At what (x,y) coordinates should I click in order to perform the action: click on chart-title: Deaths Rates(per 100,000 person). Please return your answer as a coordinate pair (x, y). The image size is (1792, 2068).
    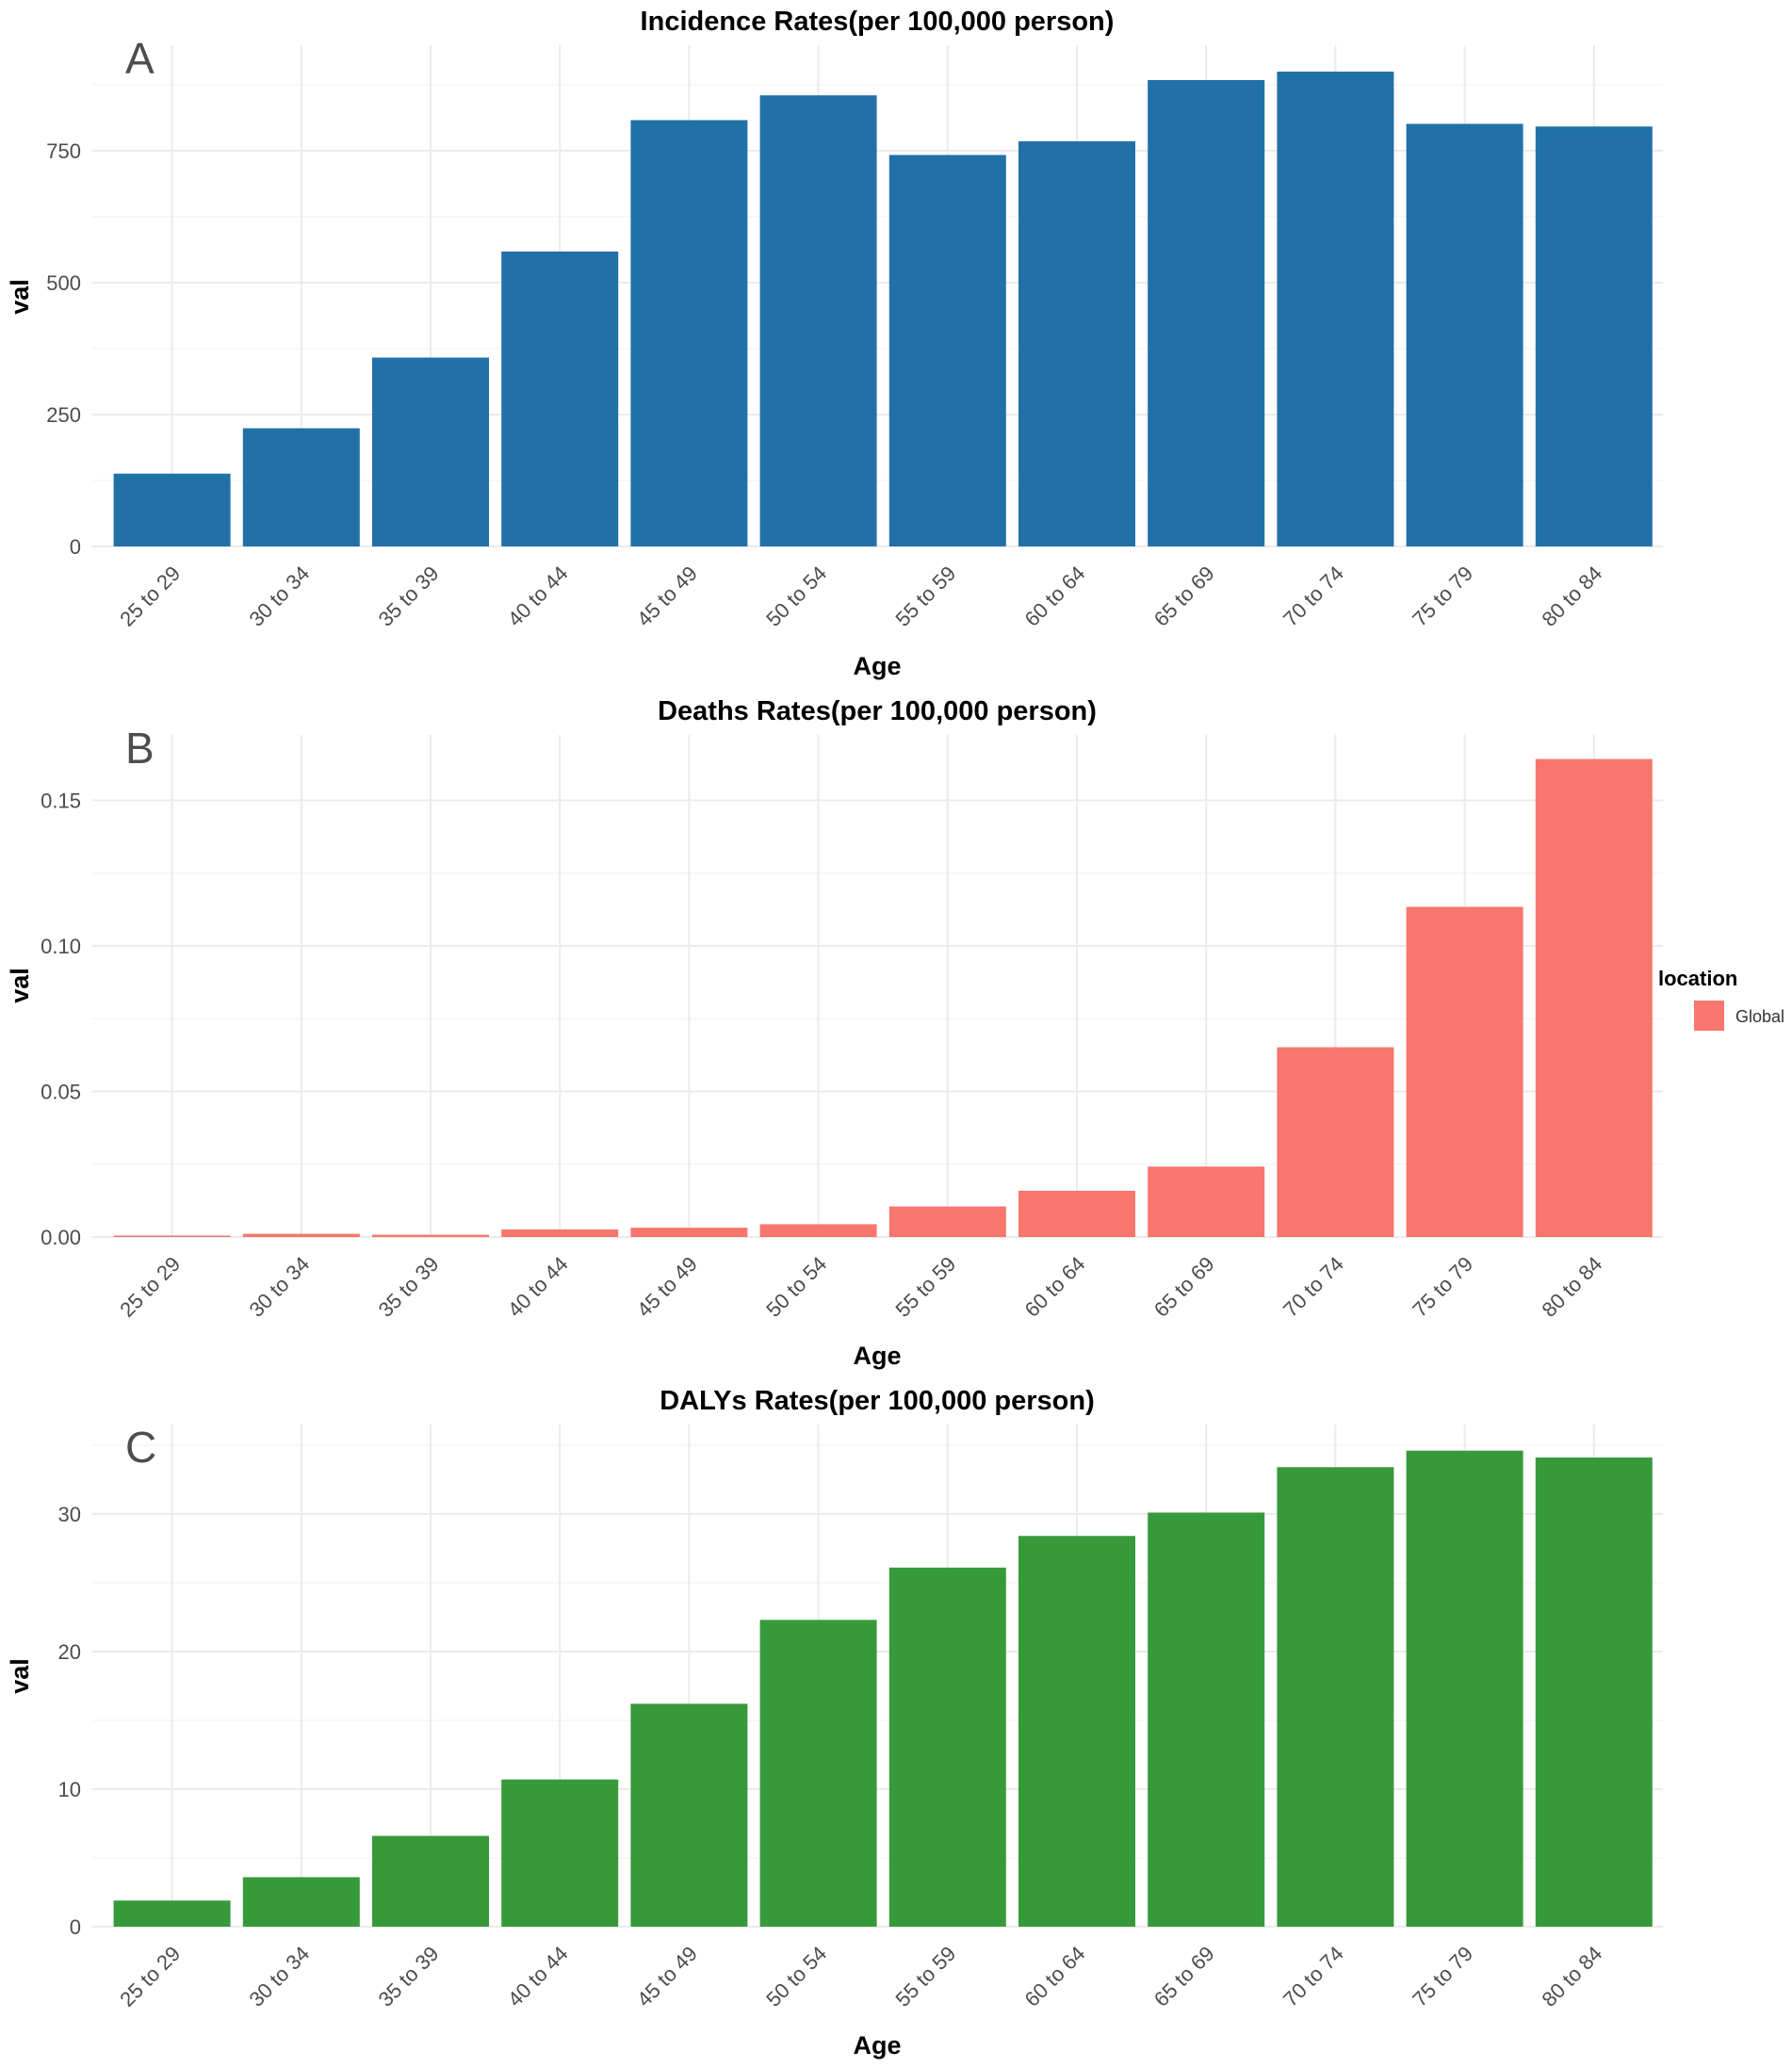
    Looking at the image, I should click on (877, 711).